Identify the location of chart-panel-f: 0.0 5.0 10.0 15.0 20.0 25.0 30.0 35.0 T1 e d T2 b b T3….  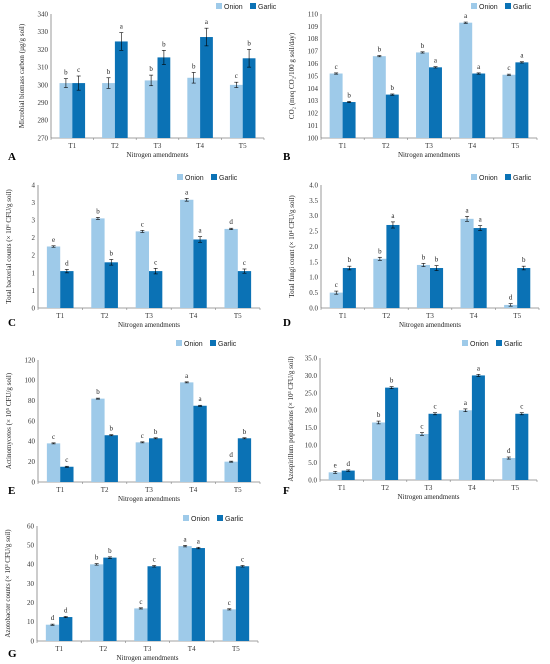
(410, 420).